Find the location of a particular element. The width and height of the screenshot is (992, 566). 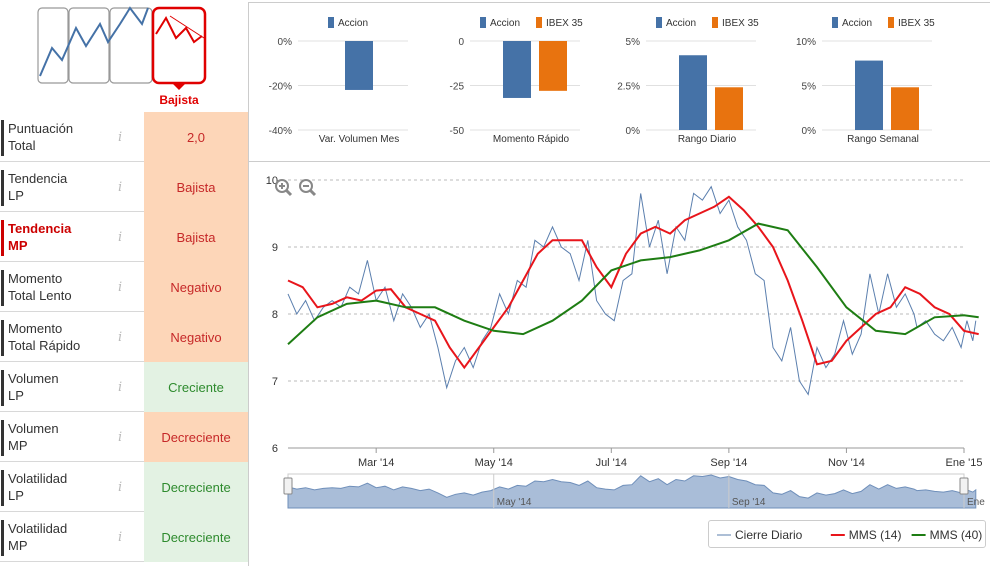

indicator-row: Volumen LP i Creciente is located at coordinates (124, 387).